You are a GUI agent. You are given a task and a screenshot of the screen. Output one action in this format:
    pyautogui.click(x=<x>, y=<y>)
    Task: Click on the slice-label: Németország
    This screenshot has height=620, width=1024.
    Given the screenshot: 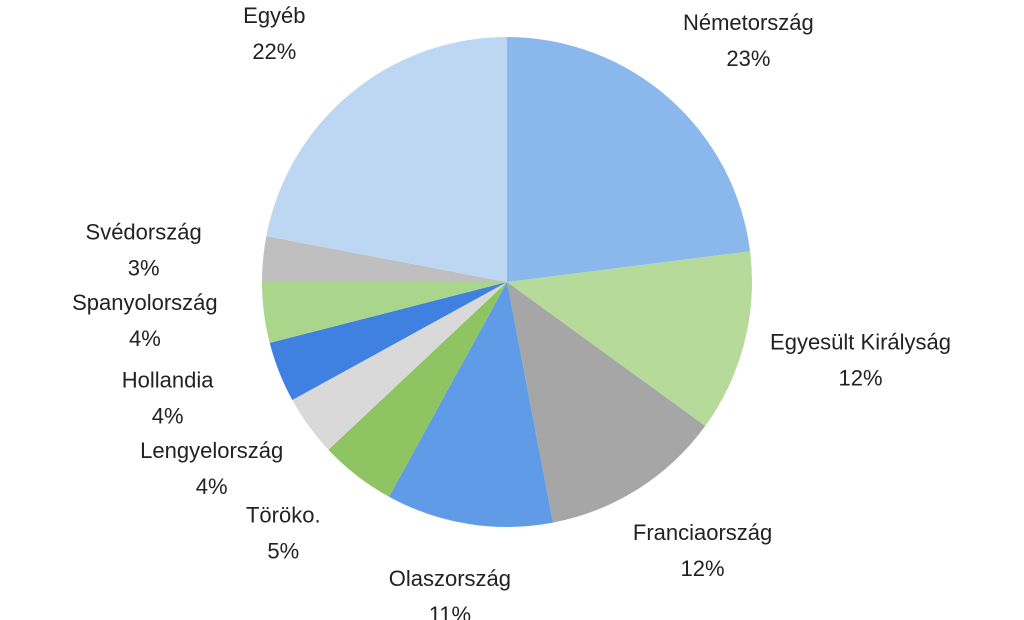 What is the action you would take?
    pyautogui.click(x=748, y=22)
    